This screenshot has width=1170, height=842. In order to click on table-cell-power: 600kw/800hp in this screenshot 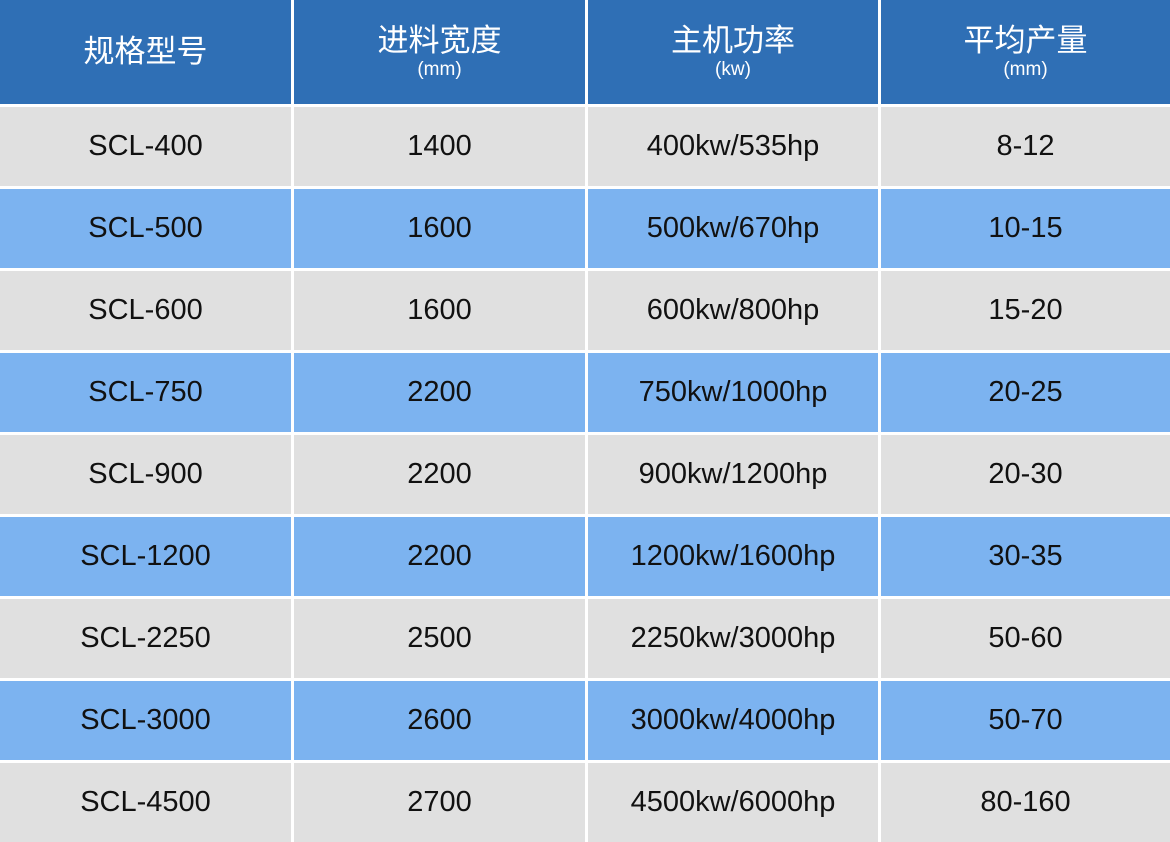, I will do `click(733, 310)`.